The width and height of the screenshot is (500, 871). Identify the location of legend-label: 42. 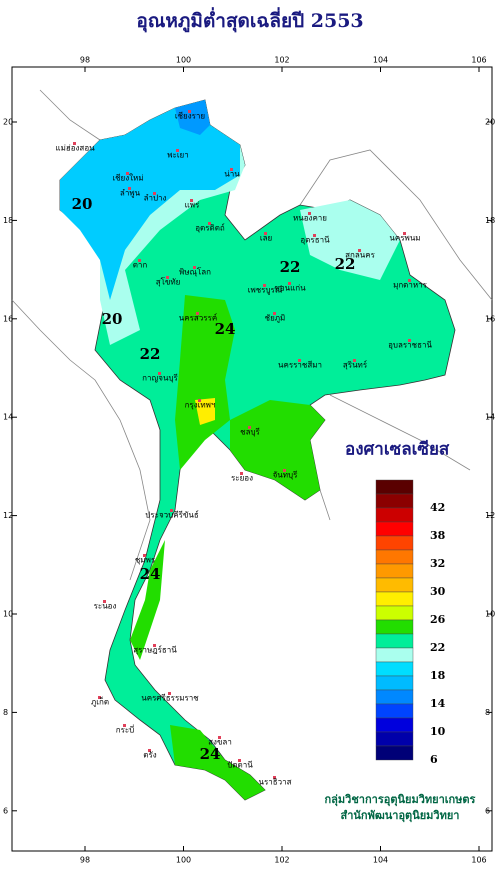
(437, 507).